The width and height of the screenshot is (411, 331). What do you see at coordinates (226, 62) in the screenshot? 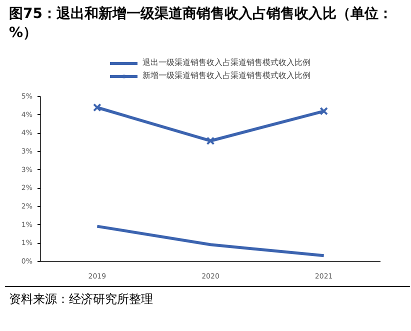
I see `legend-label: 退出一级渠道销售收入占渠道销售模式收入比例` at bounding box center [226, 62].